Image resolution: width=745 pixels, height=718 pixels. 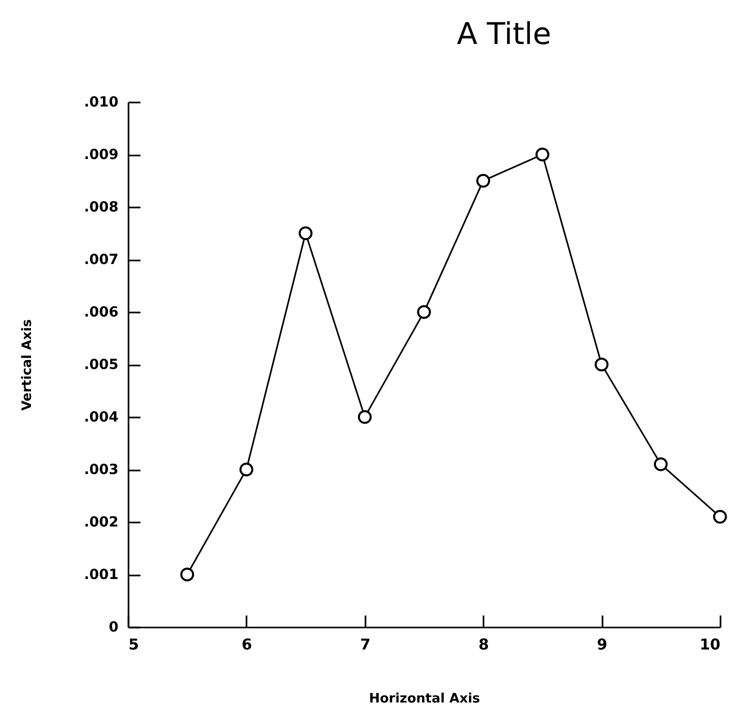 What do you see at coordinates (101, 418) in the screenshot?
I see `y-tick-label: .004` at bounding box center [101, 418].